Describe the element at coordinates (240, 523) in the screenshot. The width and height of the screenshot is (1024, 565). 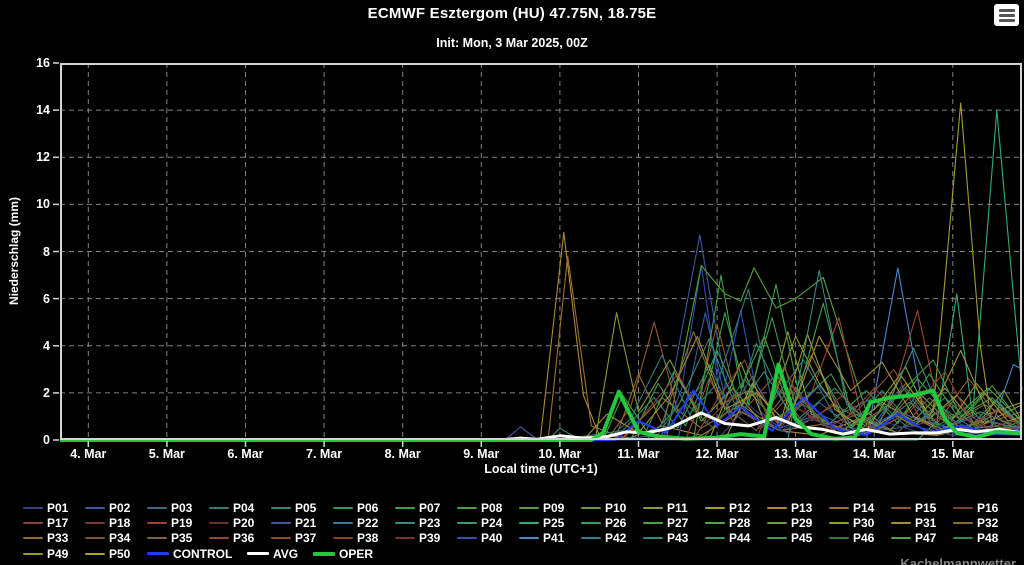
I see `legend-item-p20: P20` at that location.